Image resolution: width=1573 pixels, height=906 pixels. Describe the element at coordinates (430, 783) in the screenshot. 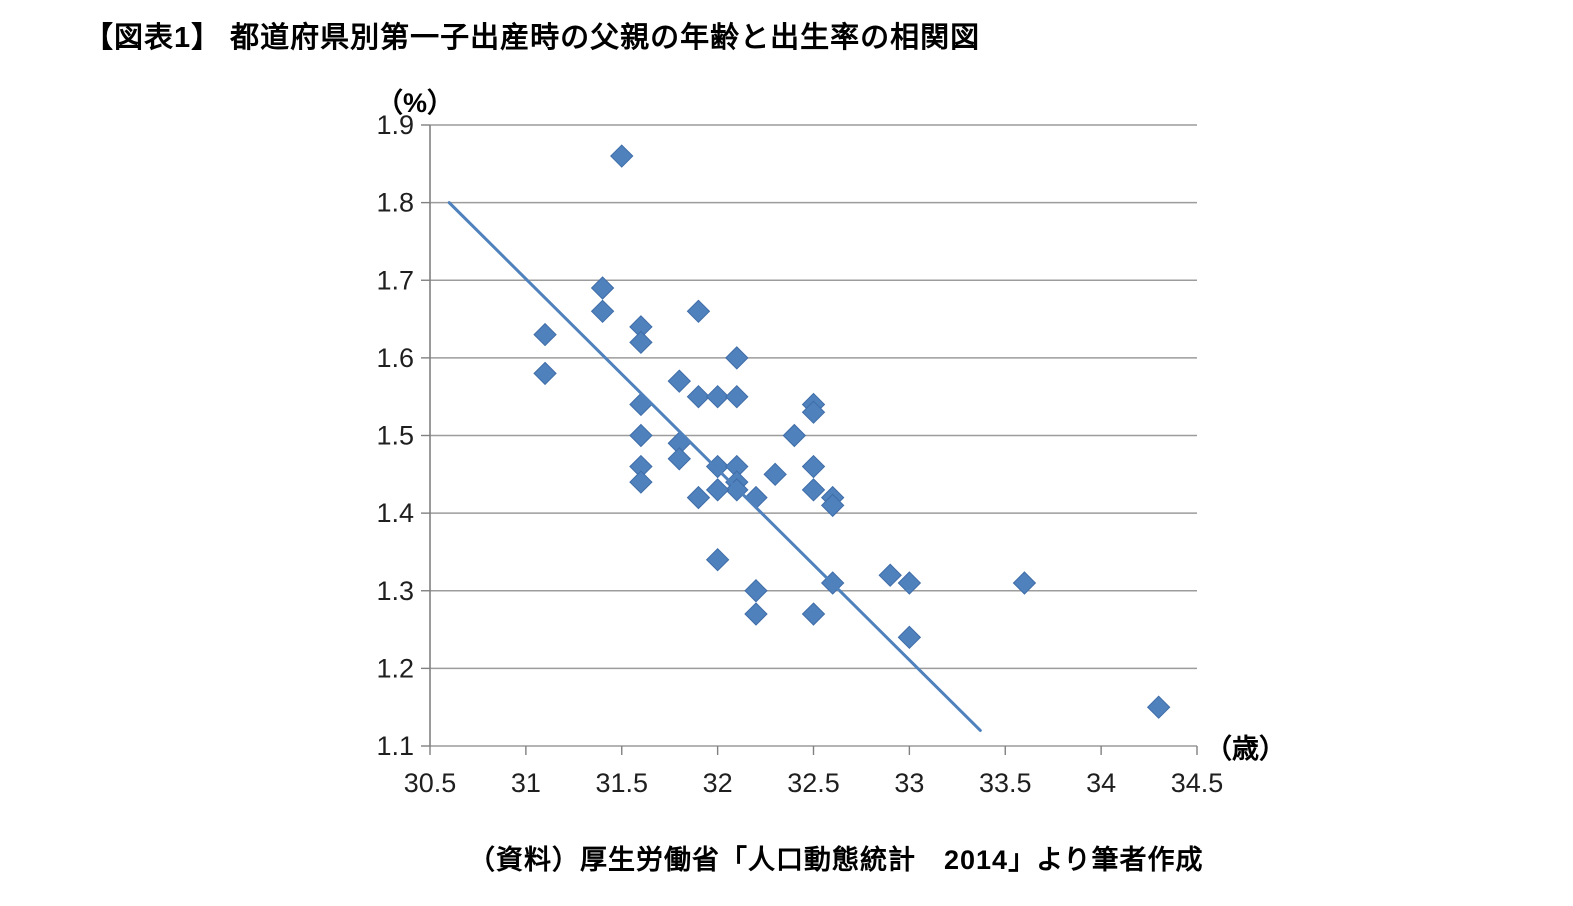

I see `x-tick-label: 30.5` at that location.